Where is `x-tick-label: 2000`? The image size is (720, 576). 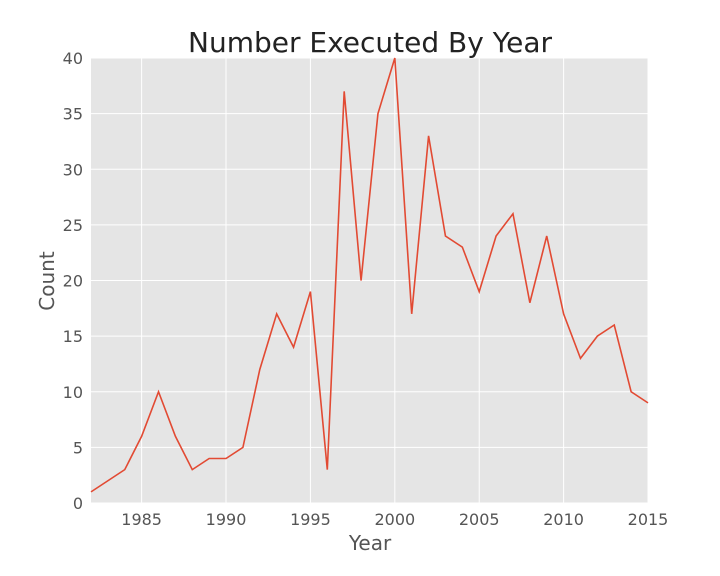
x-tick-label: 2000 is located at coordinates (394, 519).